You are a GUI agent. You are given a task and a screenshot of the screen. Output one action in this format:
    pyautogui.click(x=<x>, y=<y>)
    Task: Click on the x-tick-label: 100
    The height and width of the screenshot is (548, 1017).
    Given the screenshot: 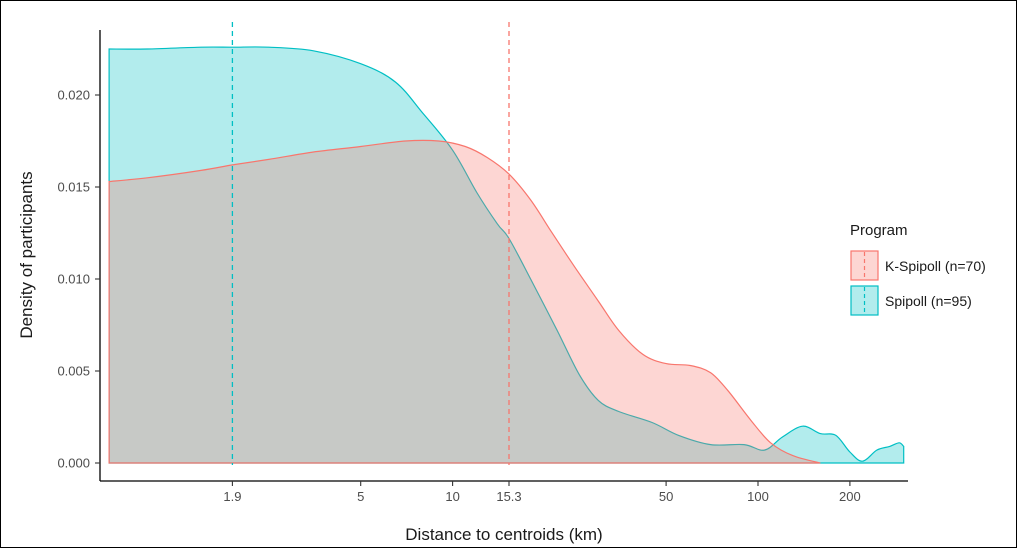 What is the action you would take?
    pyautogui.click(x=758, y=496)
    